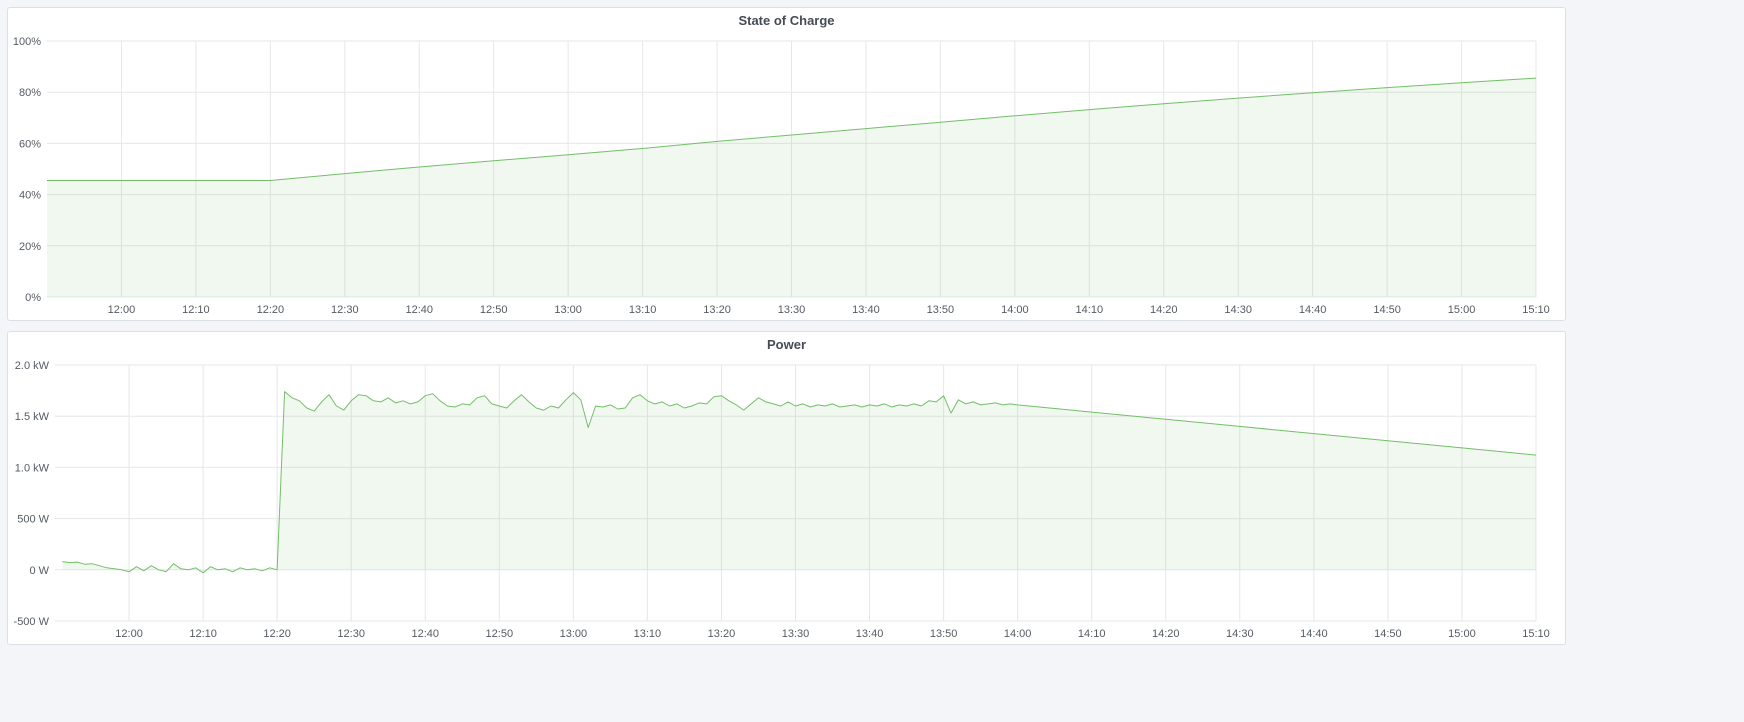 The height and width of the screenshot is (722, 1744). What do you see at coordinates (30, 196) in the screenshot?
I see `y-tick-label: 40%` at bounding box center [30, 196].